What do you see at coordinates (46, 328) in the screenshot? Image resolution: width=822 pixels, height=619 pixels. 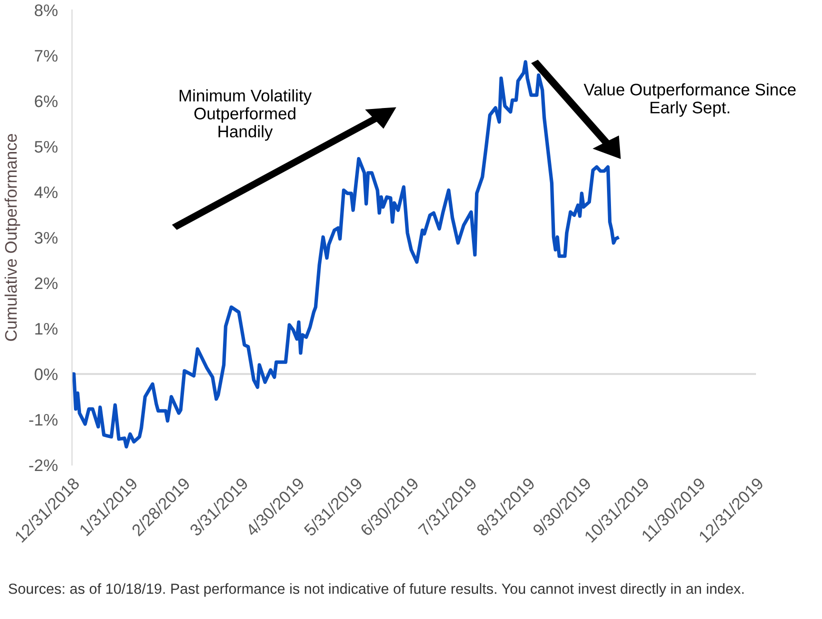 I see `y-tick-label: 1%` at bounding box center [46, 328].